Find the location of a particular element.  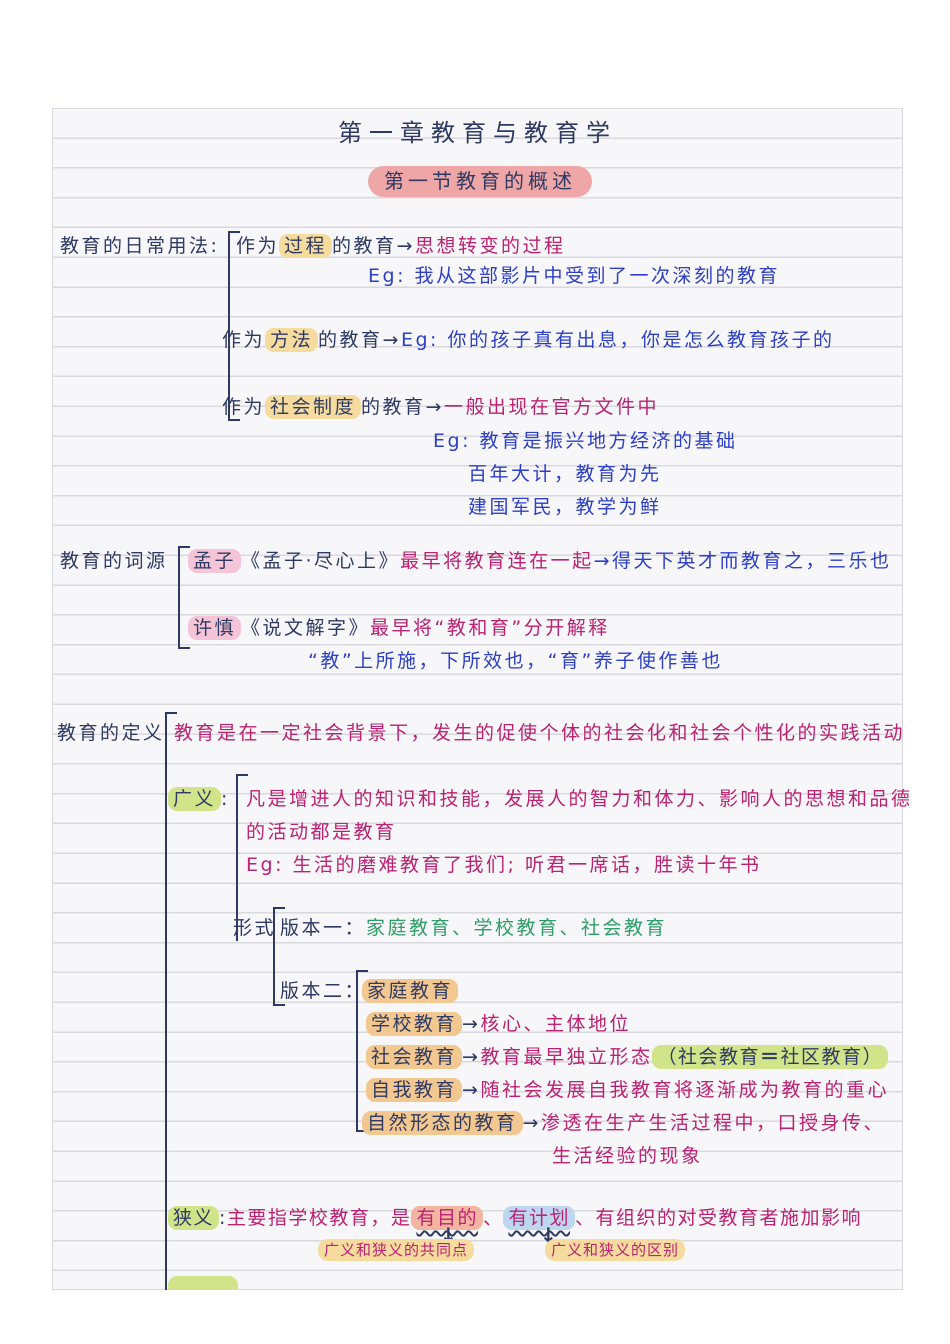

etymology-bracket is located at coordinates (184, 597).